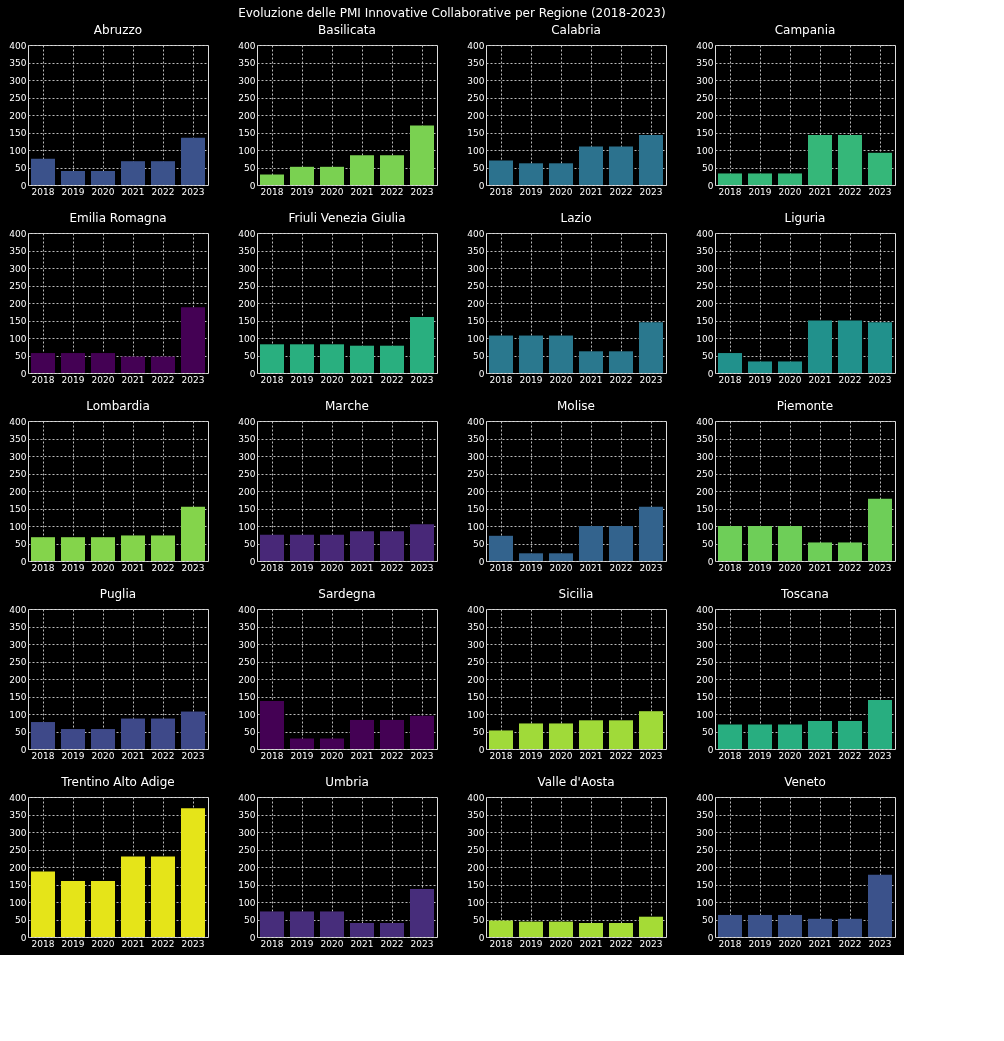  I want to click on chart-title: Friuli Venezia Giulia, so click(347, 218).